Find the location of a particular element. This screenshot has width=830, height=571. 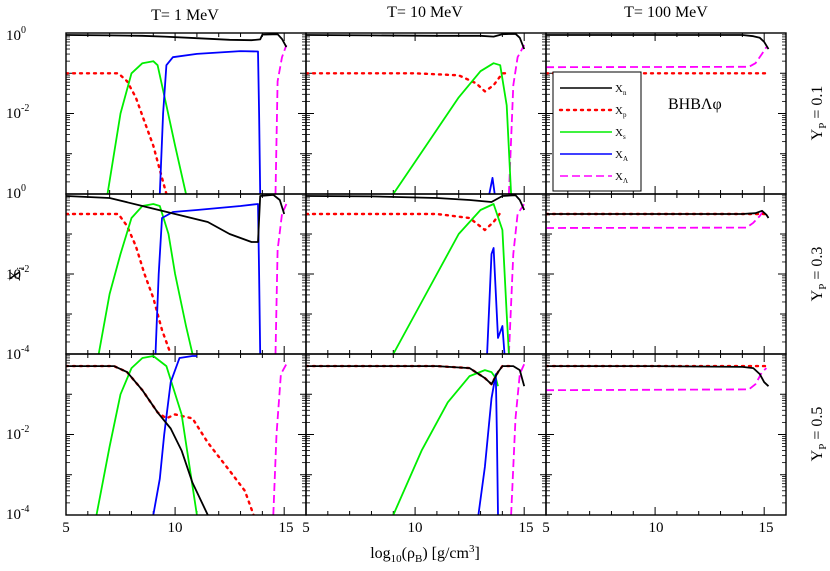

row-label-yp03: YP = 0.3 is located at coordinates (819, 274).